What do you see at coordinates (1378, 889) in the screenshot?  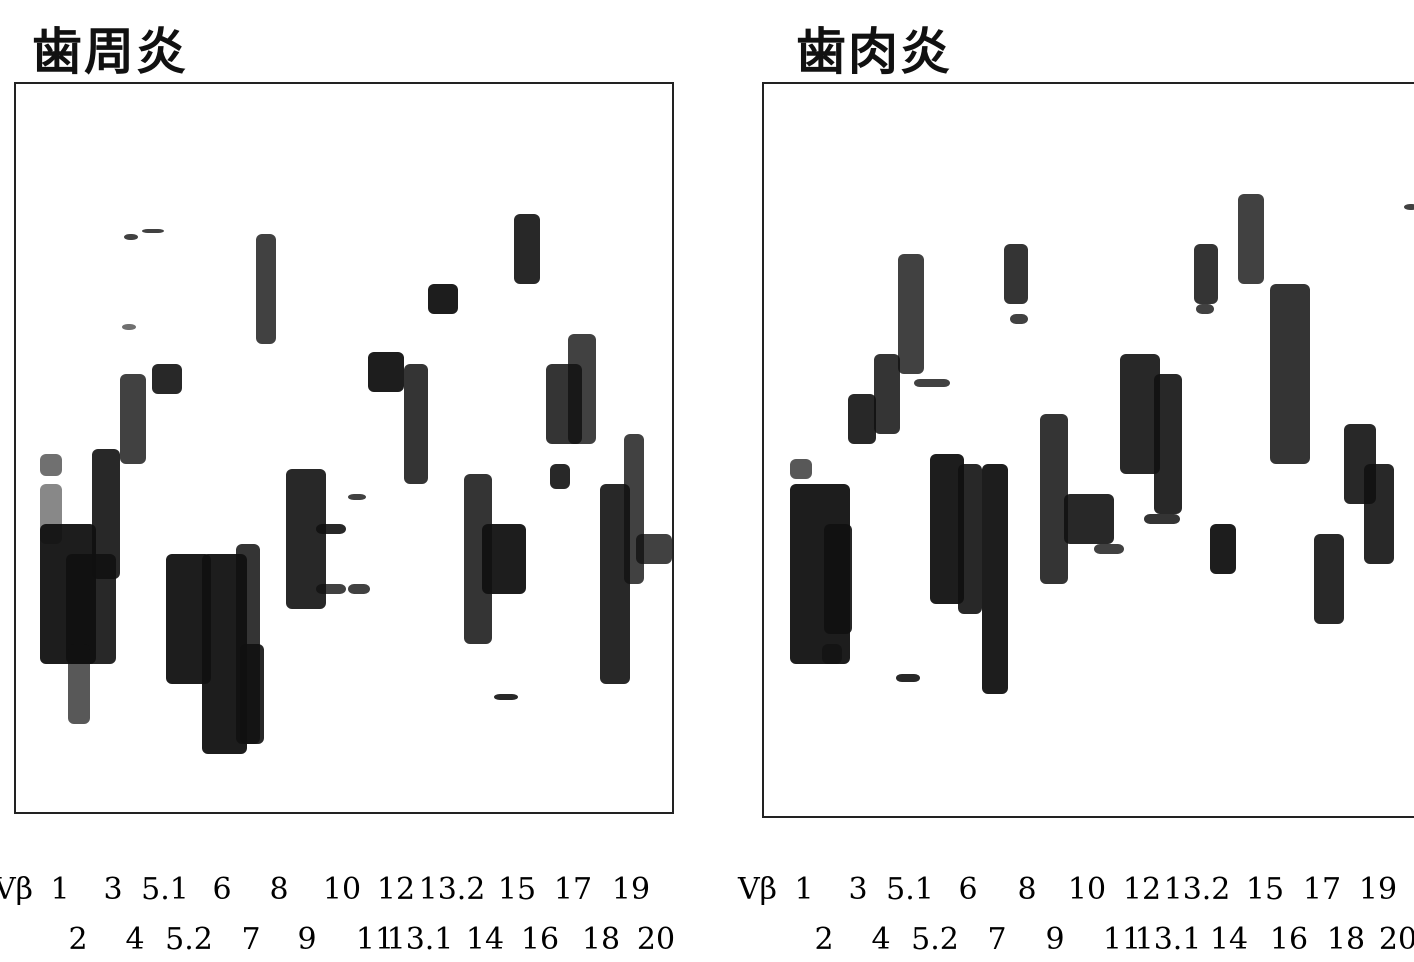 I see `lane-label: 19` at bounding box center [1378, 889].